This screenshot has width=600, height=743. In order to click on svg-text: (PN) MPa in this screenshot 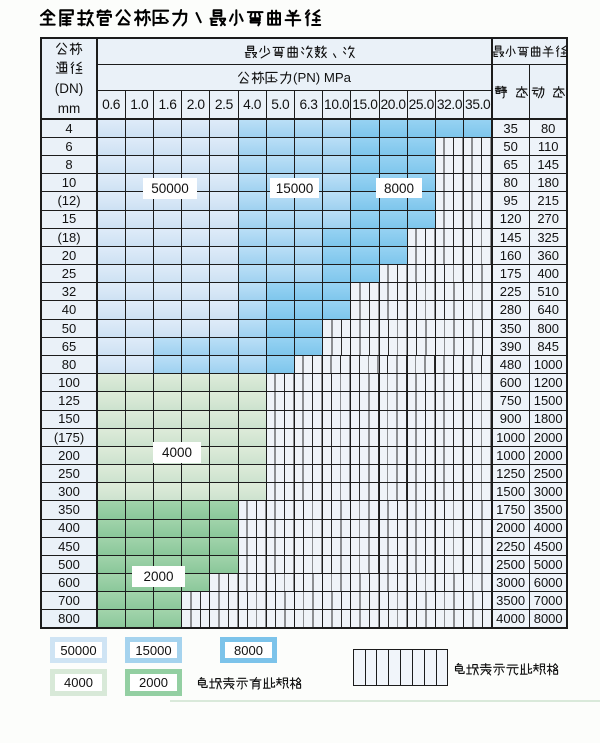, I will do `click(322, 77)`.